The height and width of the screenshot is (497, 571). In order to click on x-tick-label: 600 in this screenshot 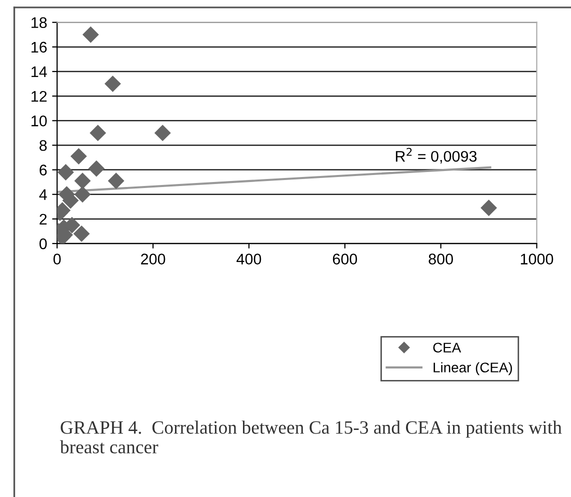, I will do `click(345, 259)`.